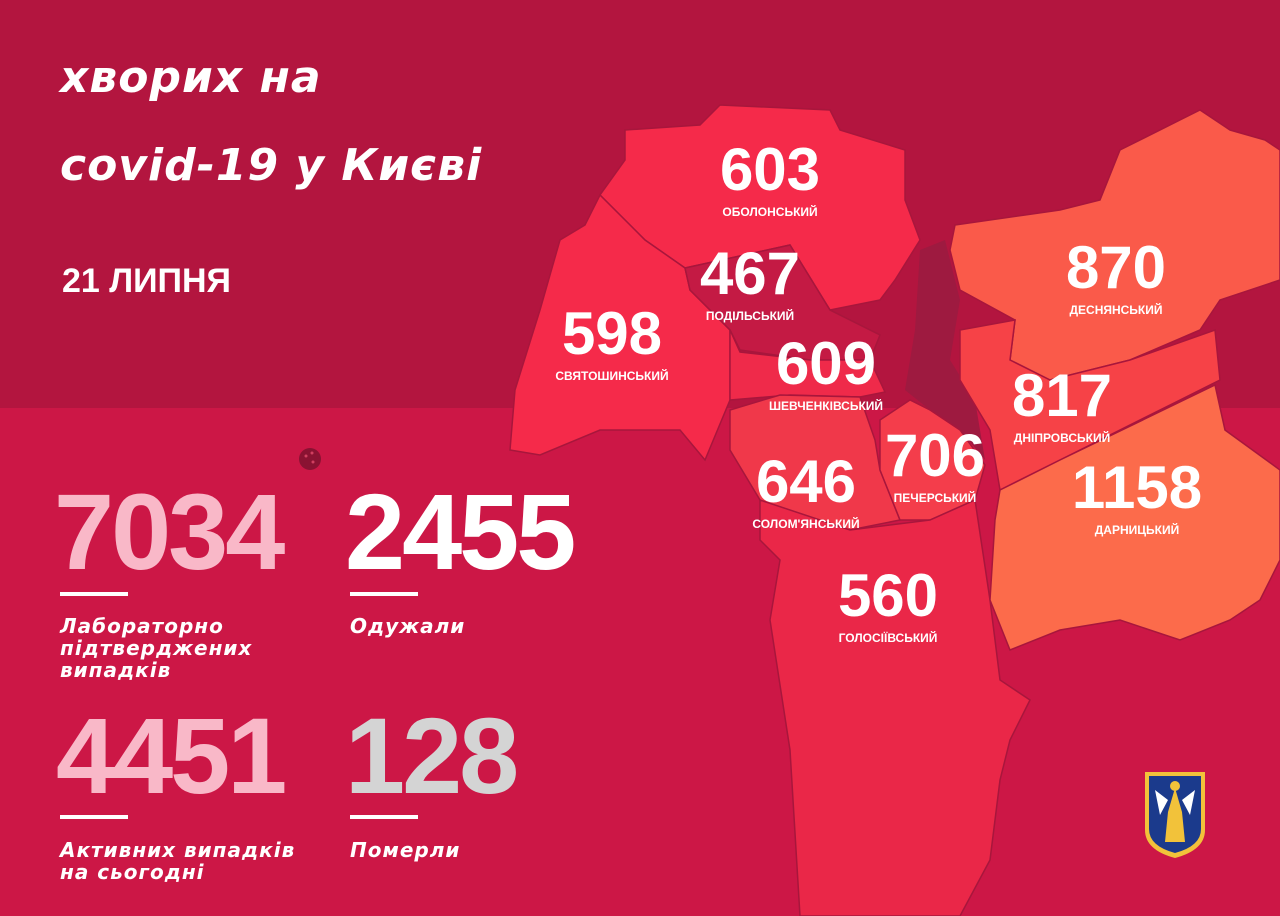 Image resolution: width=1280 pixels, height=916 pixels. What do you see at coordinates (935, 455) in the screenshot?
I see `svg-text: 706` at bounding box center [935, 455].